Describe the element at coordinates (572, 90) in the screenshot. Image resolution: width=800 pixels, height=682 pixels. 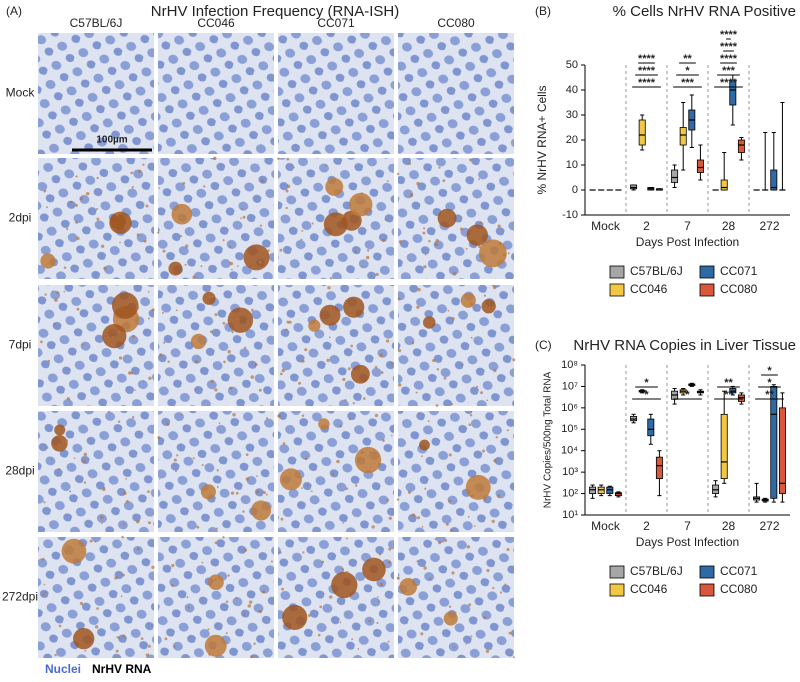
I see `y-tick-label: 40` at that location.